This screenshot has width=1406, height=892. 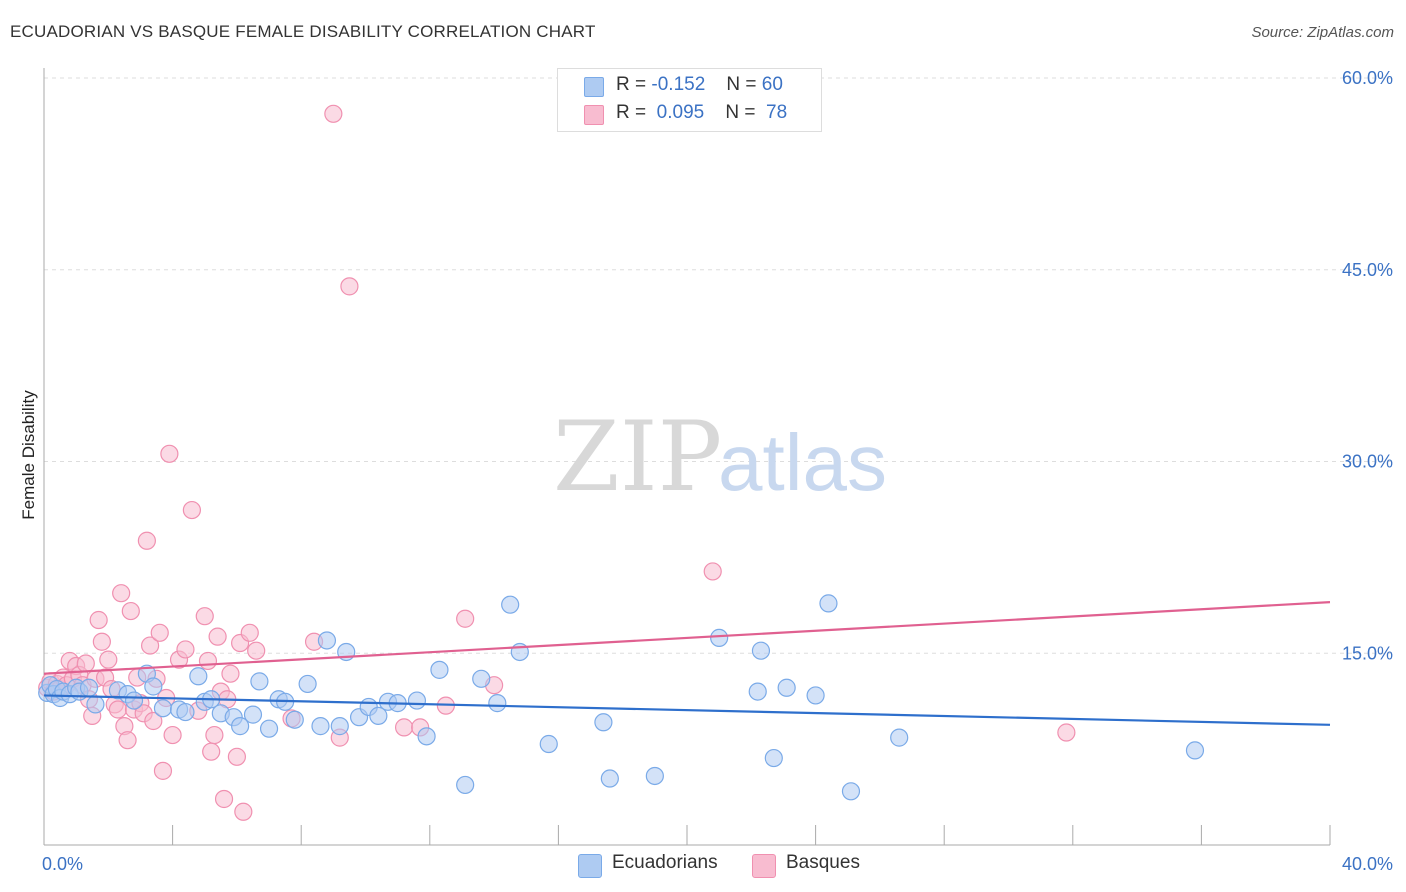 I want to click on trend-lines, so click(x=687, y=663).